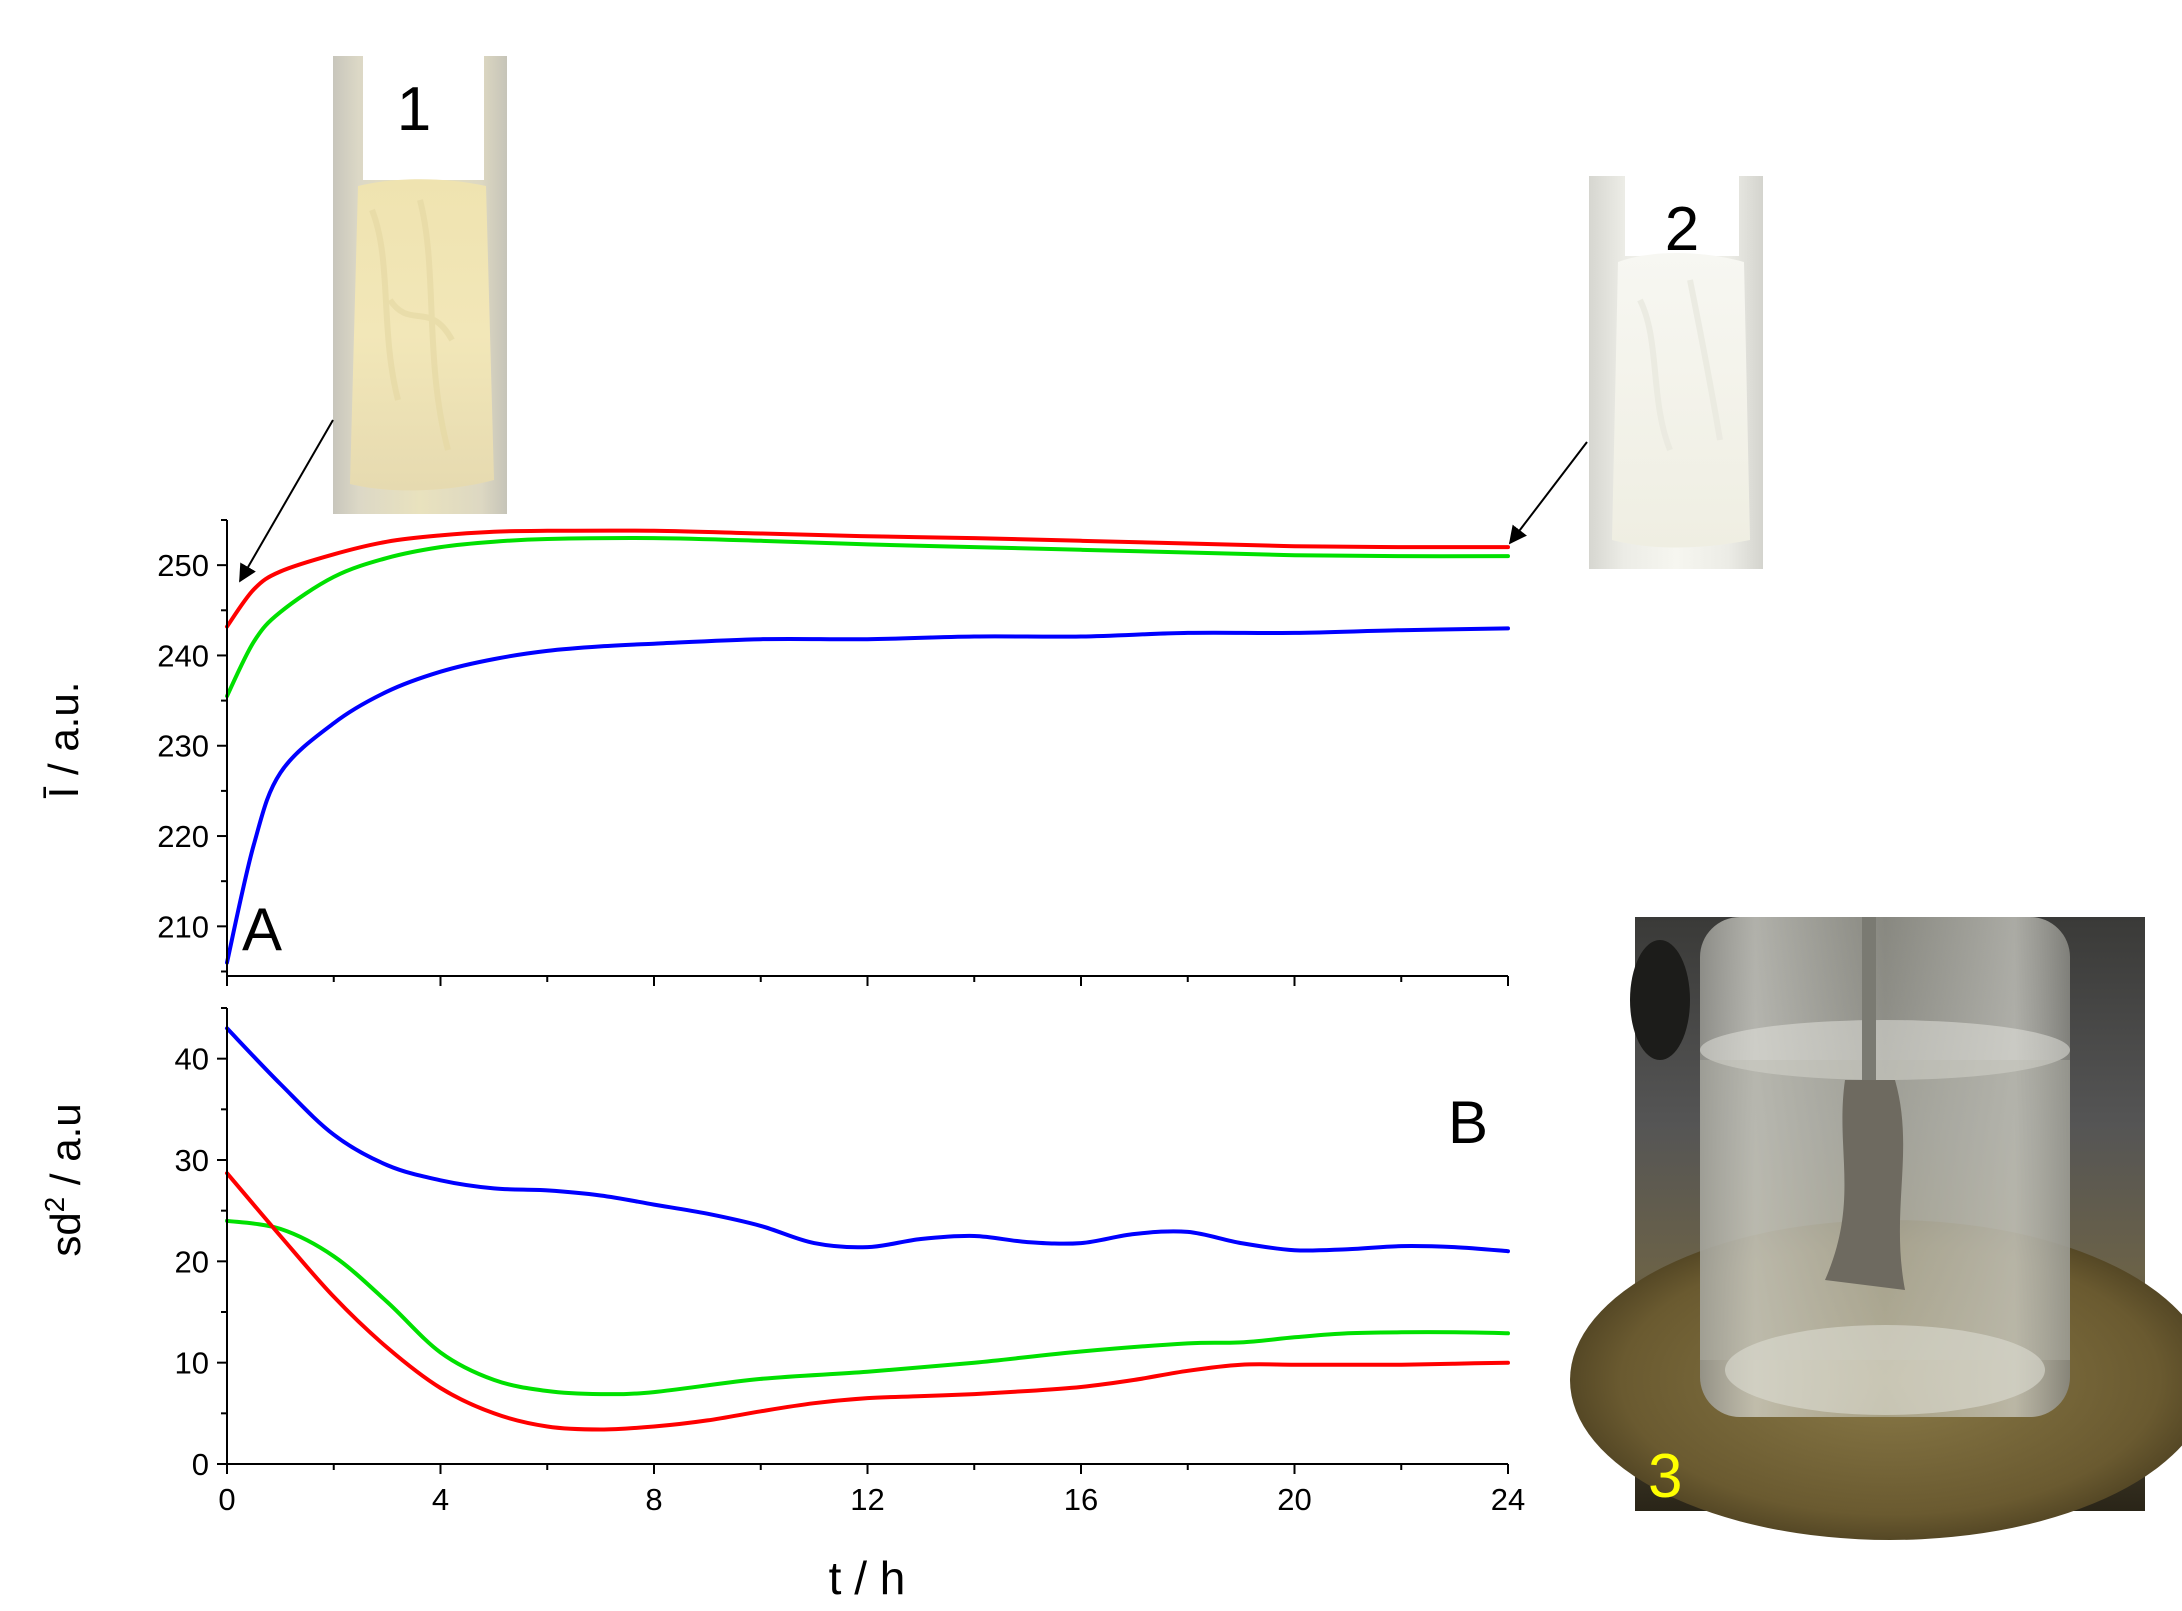  What do you see at coordinates (1682, 229) in the screenshot?
I see `sample-2-label: 2` at bounding box center [1682, 229].